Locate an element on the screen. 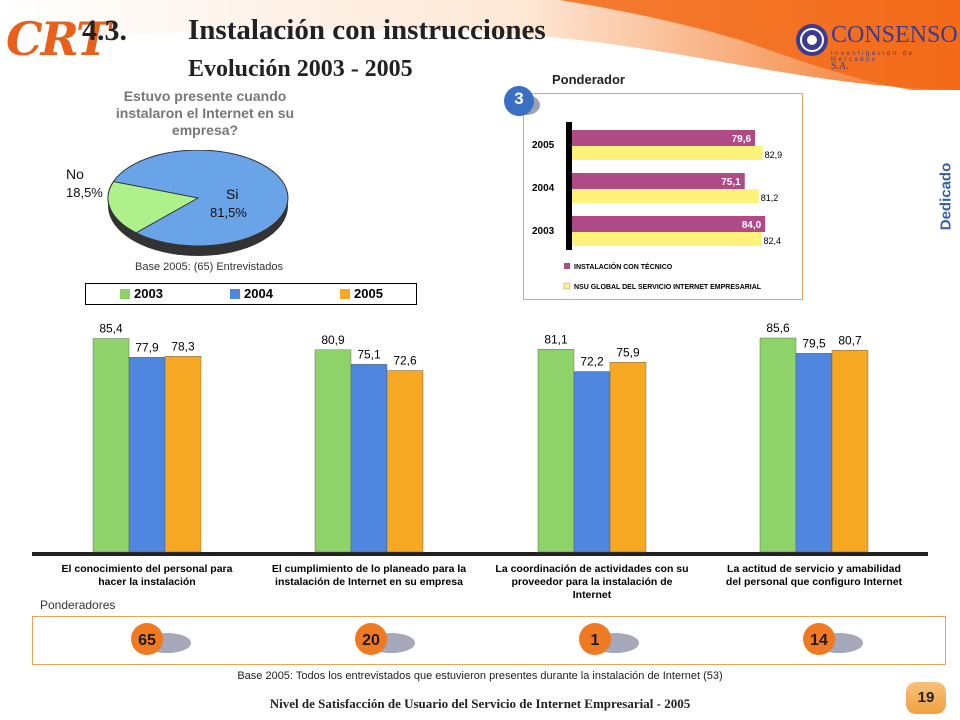 This screenshot has width=960, height=720. page-subtitle: Evolución 2003 - 2005 is located at coordinates (300, 69).